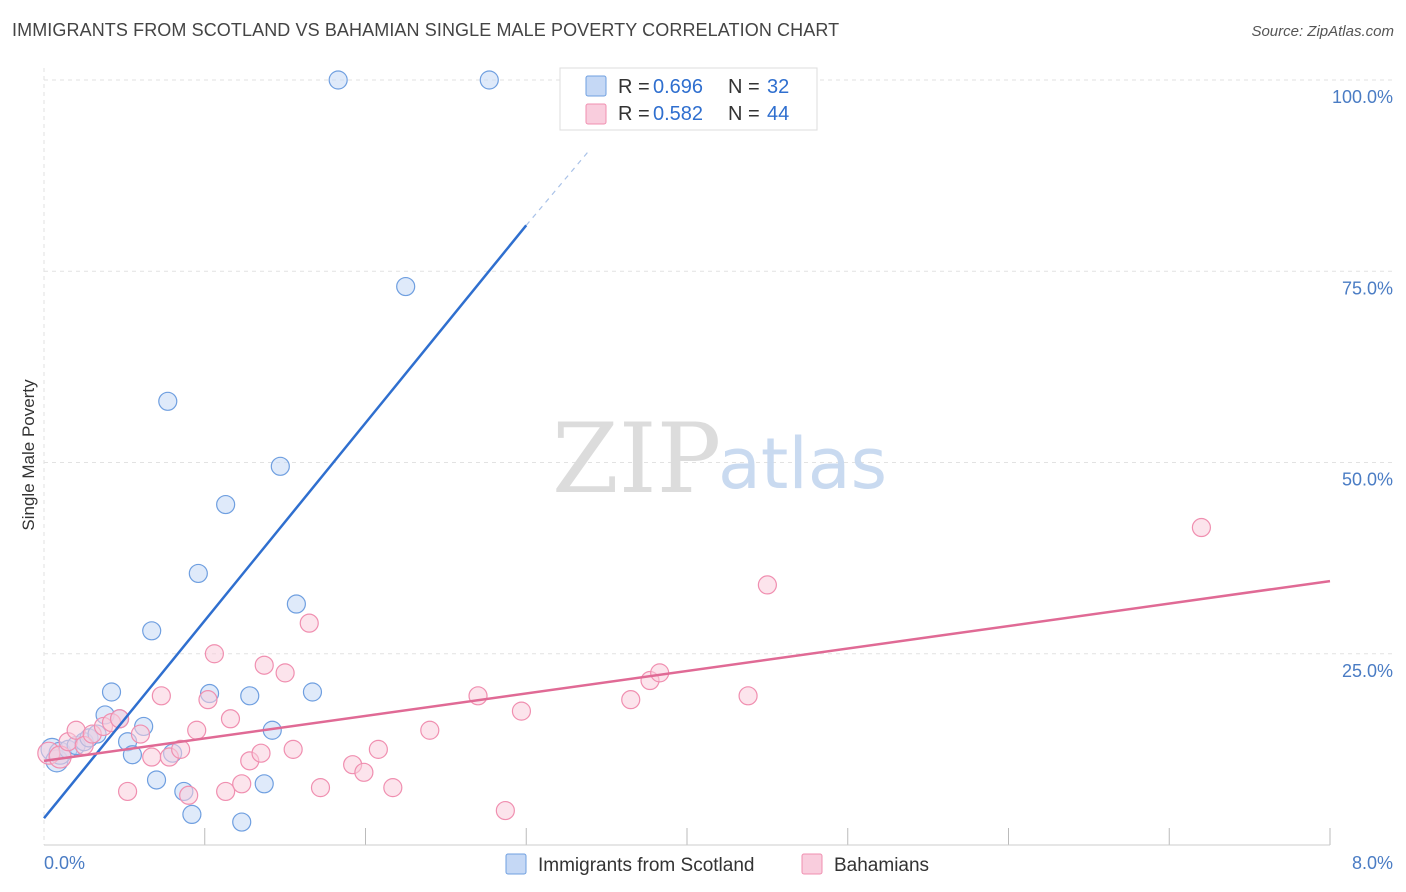  Describe the element at coordinates (64, 863) in the screenshot. I see `x-tick-label-0: 0.0%` at that location.